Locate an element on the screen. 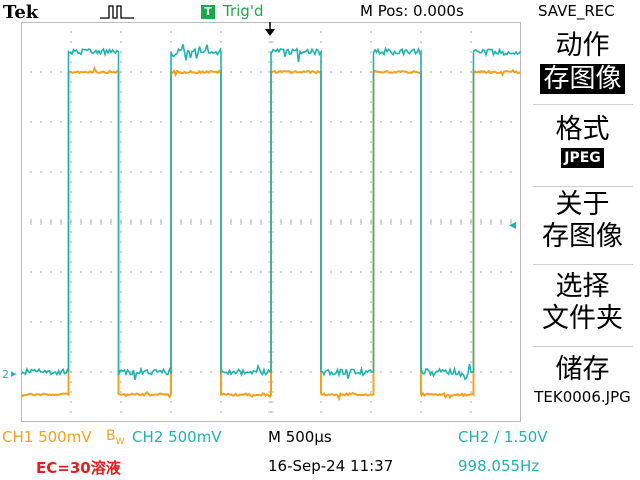 The height and width of the screenshot is (480, 640). main-position: M Pos: 0.000s is located at coordinates (412, 11).